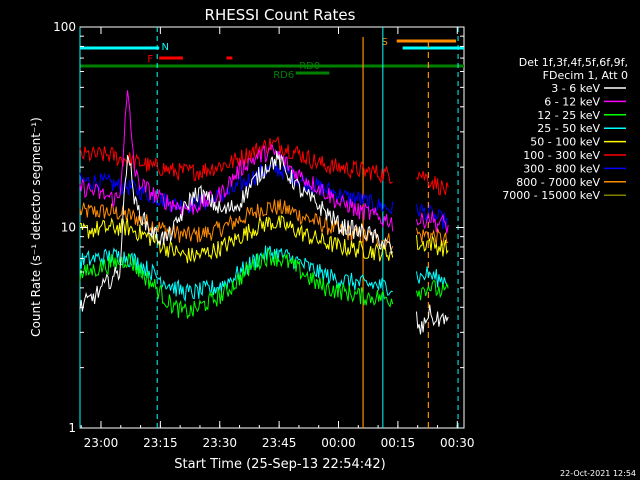 This screenshot has height=480, width=640. Describe the element at coordinates (551, 195) in the screenshot. I see `legend-label-8: 7000 - 15000 keV` at that location.